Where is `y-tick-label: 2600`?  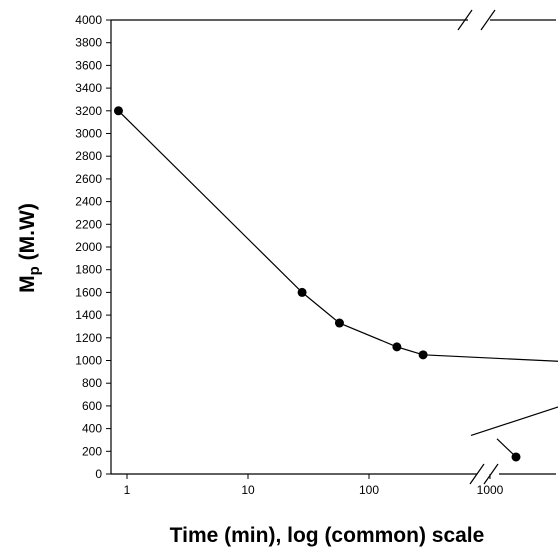
y-tick-label: 2600 is located at coordinates (88, 179).